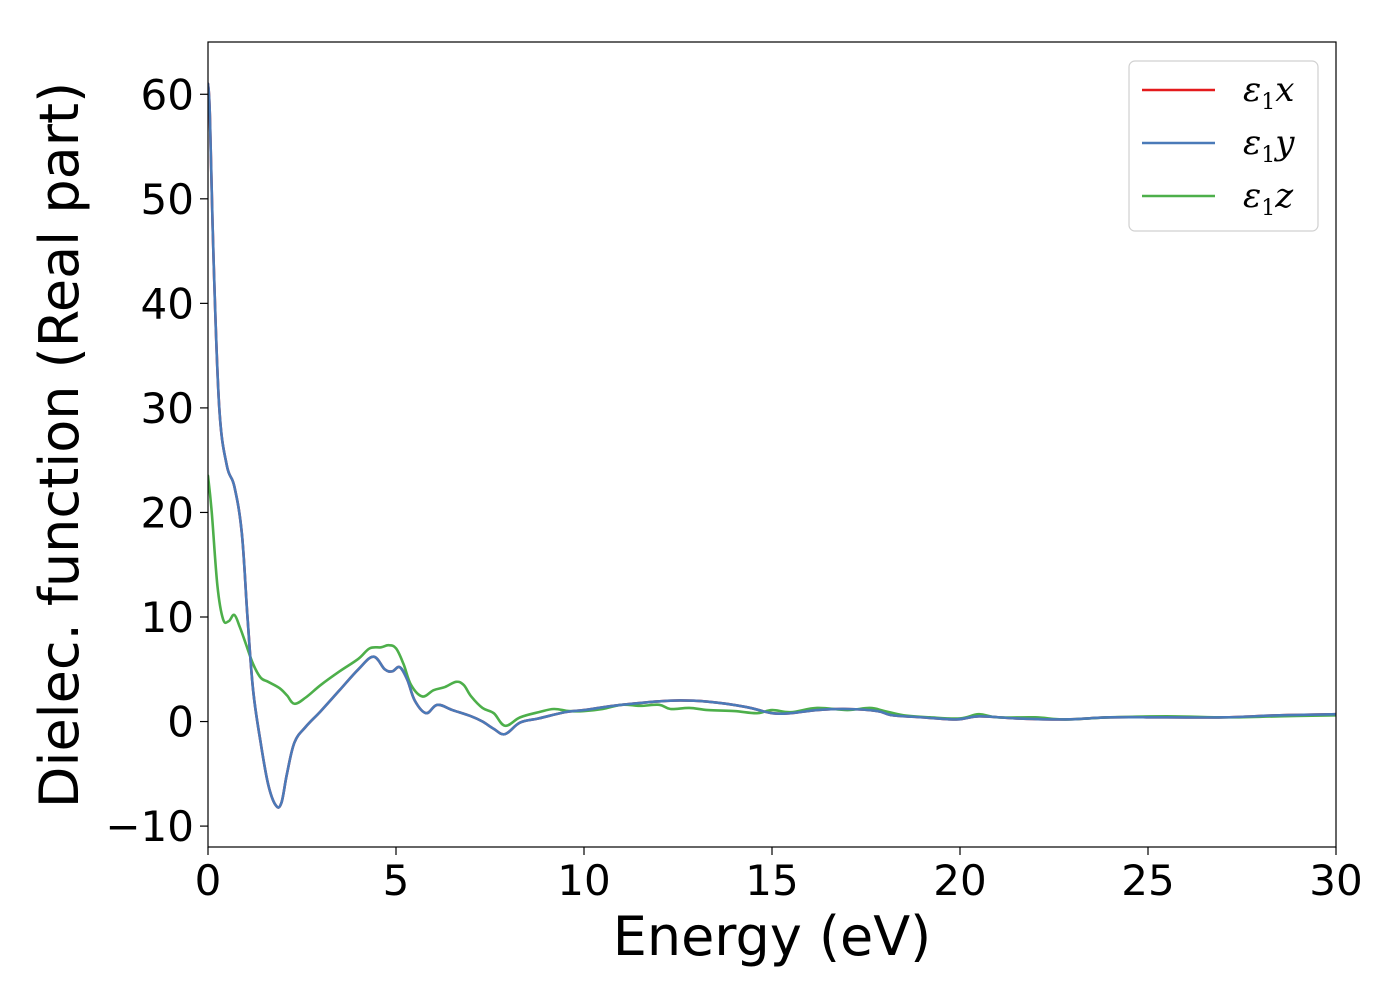 The image size is (1400, 1000). I want to click on x-tick-label: 25, so click(1147, 880).